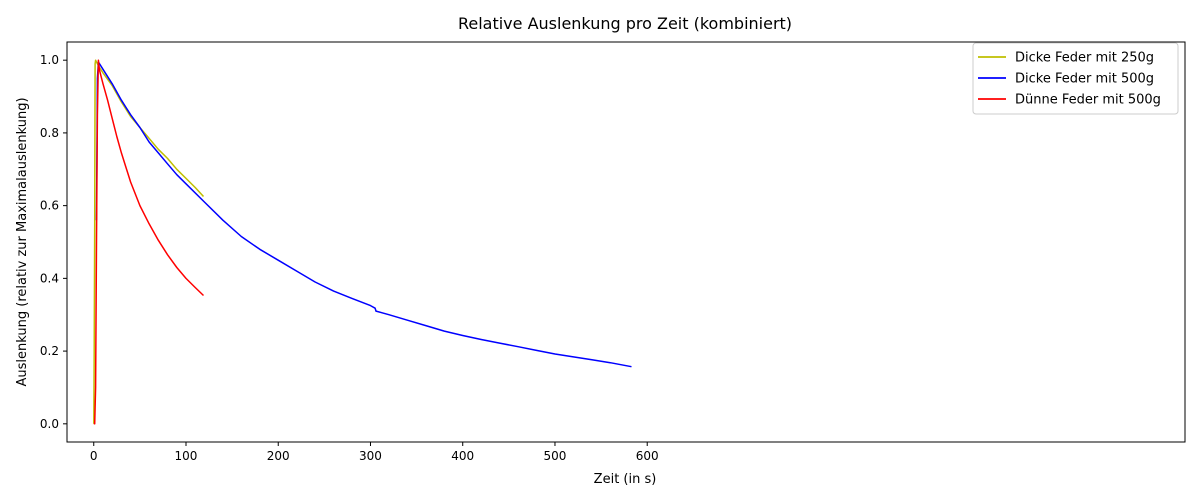 The width and height of the screenshot is (1200, 504). I want to click on x-tick-label: 500, so click(555, 456).